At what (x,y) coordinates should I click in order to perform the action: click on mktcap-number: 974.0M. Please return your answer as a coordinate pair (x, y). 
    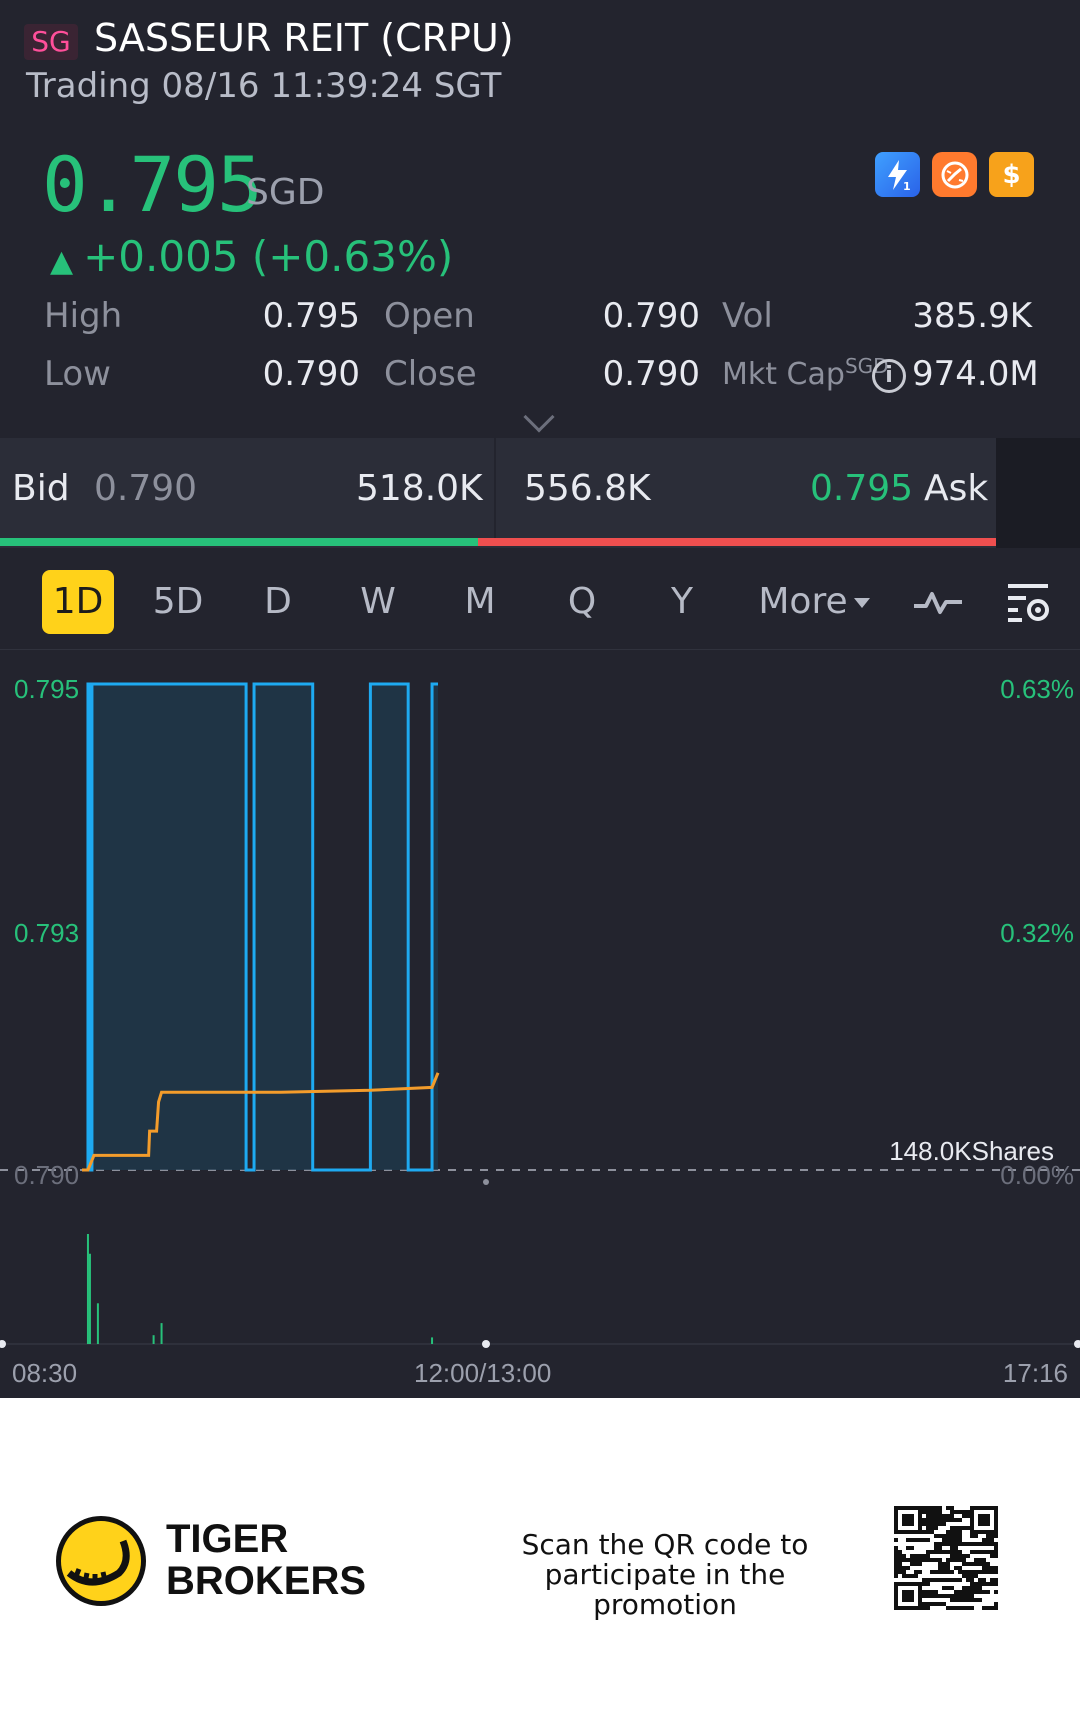
    Looking at the image, I should click on (975, 374).